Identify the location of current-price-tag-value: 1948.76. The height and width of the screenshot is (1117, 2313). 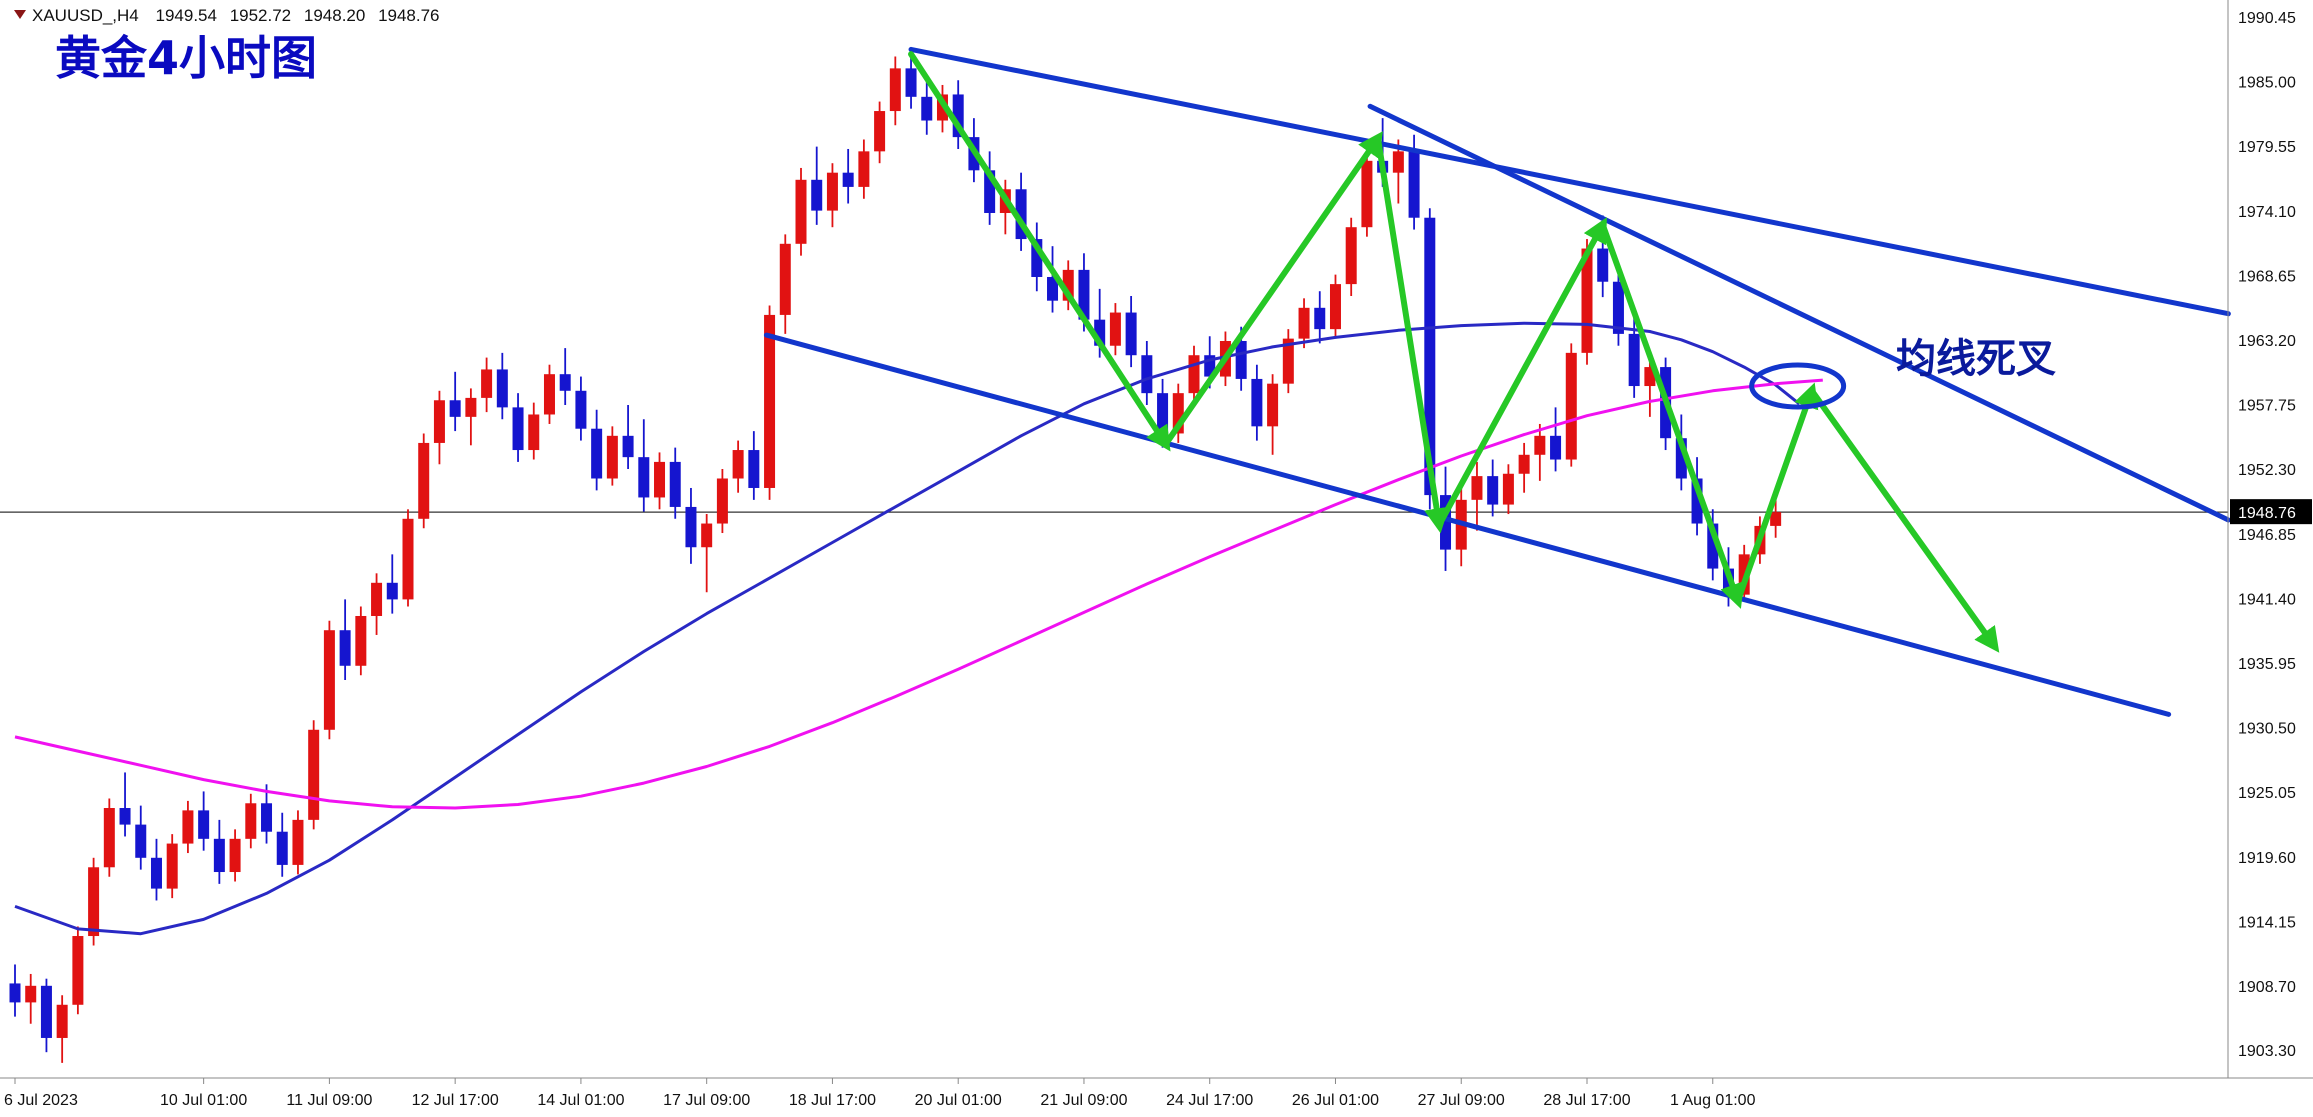
(2267, 513).